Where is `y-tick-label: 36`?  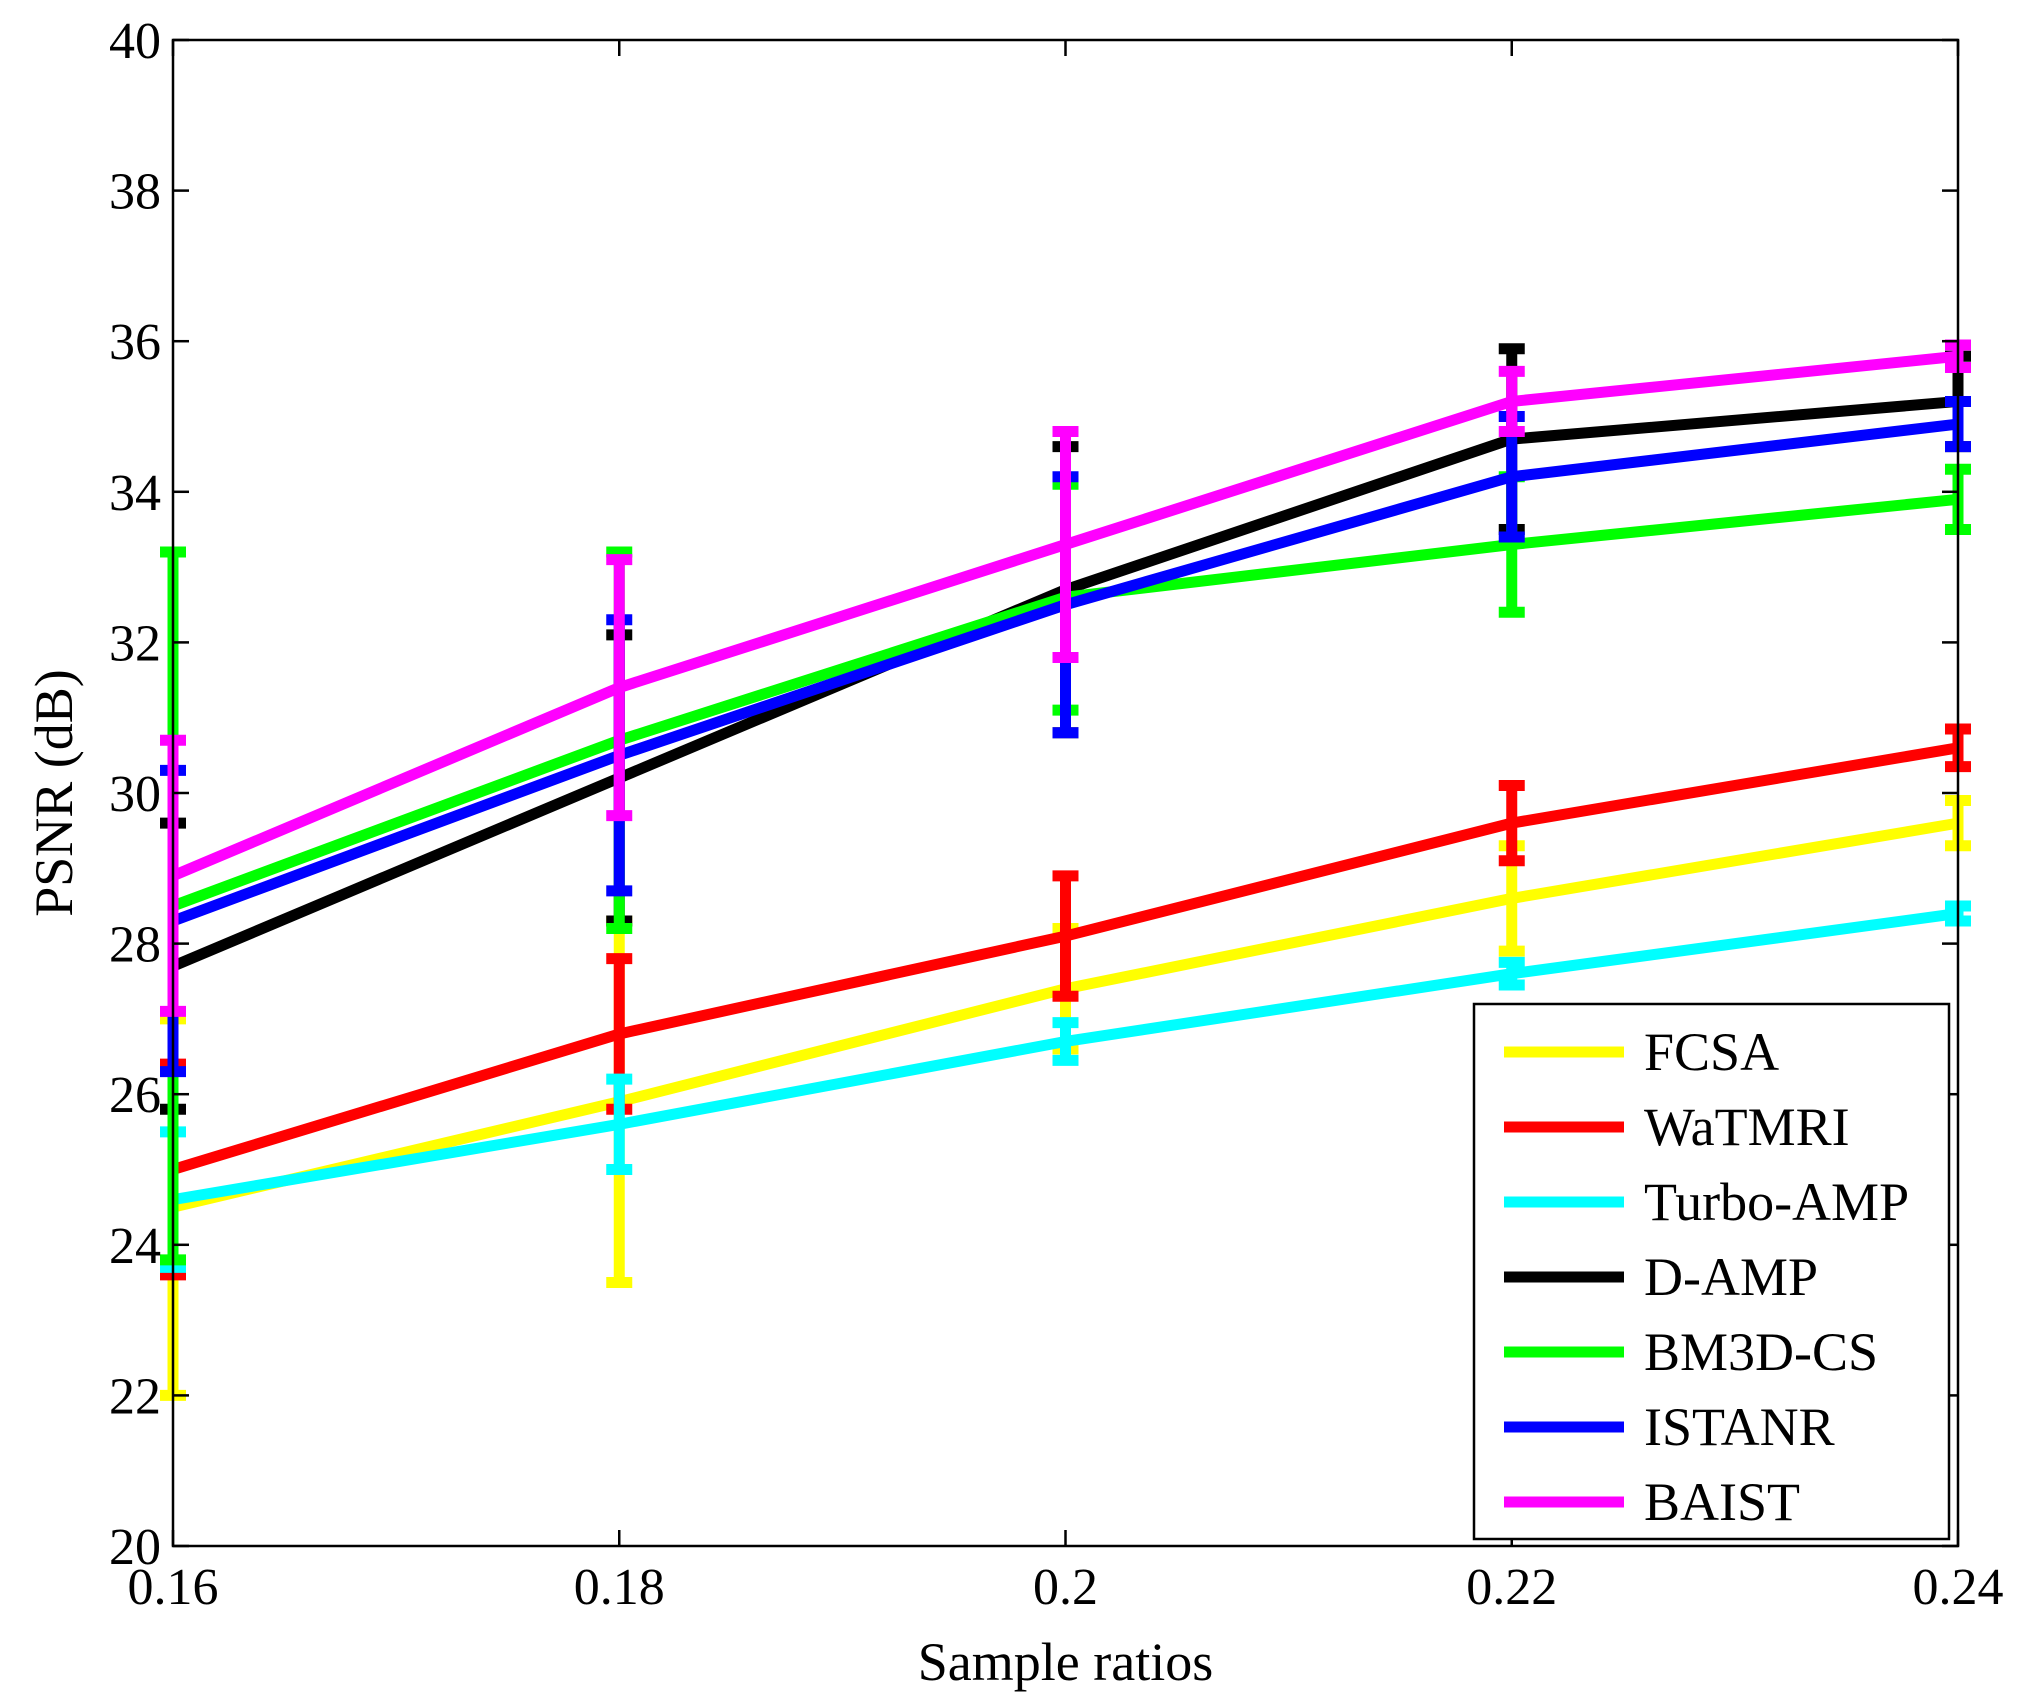
y-tick-label: 36 is located at coordinates (135, 342).